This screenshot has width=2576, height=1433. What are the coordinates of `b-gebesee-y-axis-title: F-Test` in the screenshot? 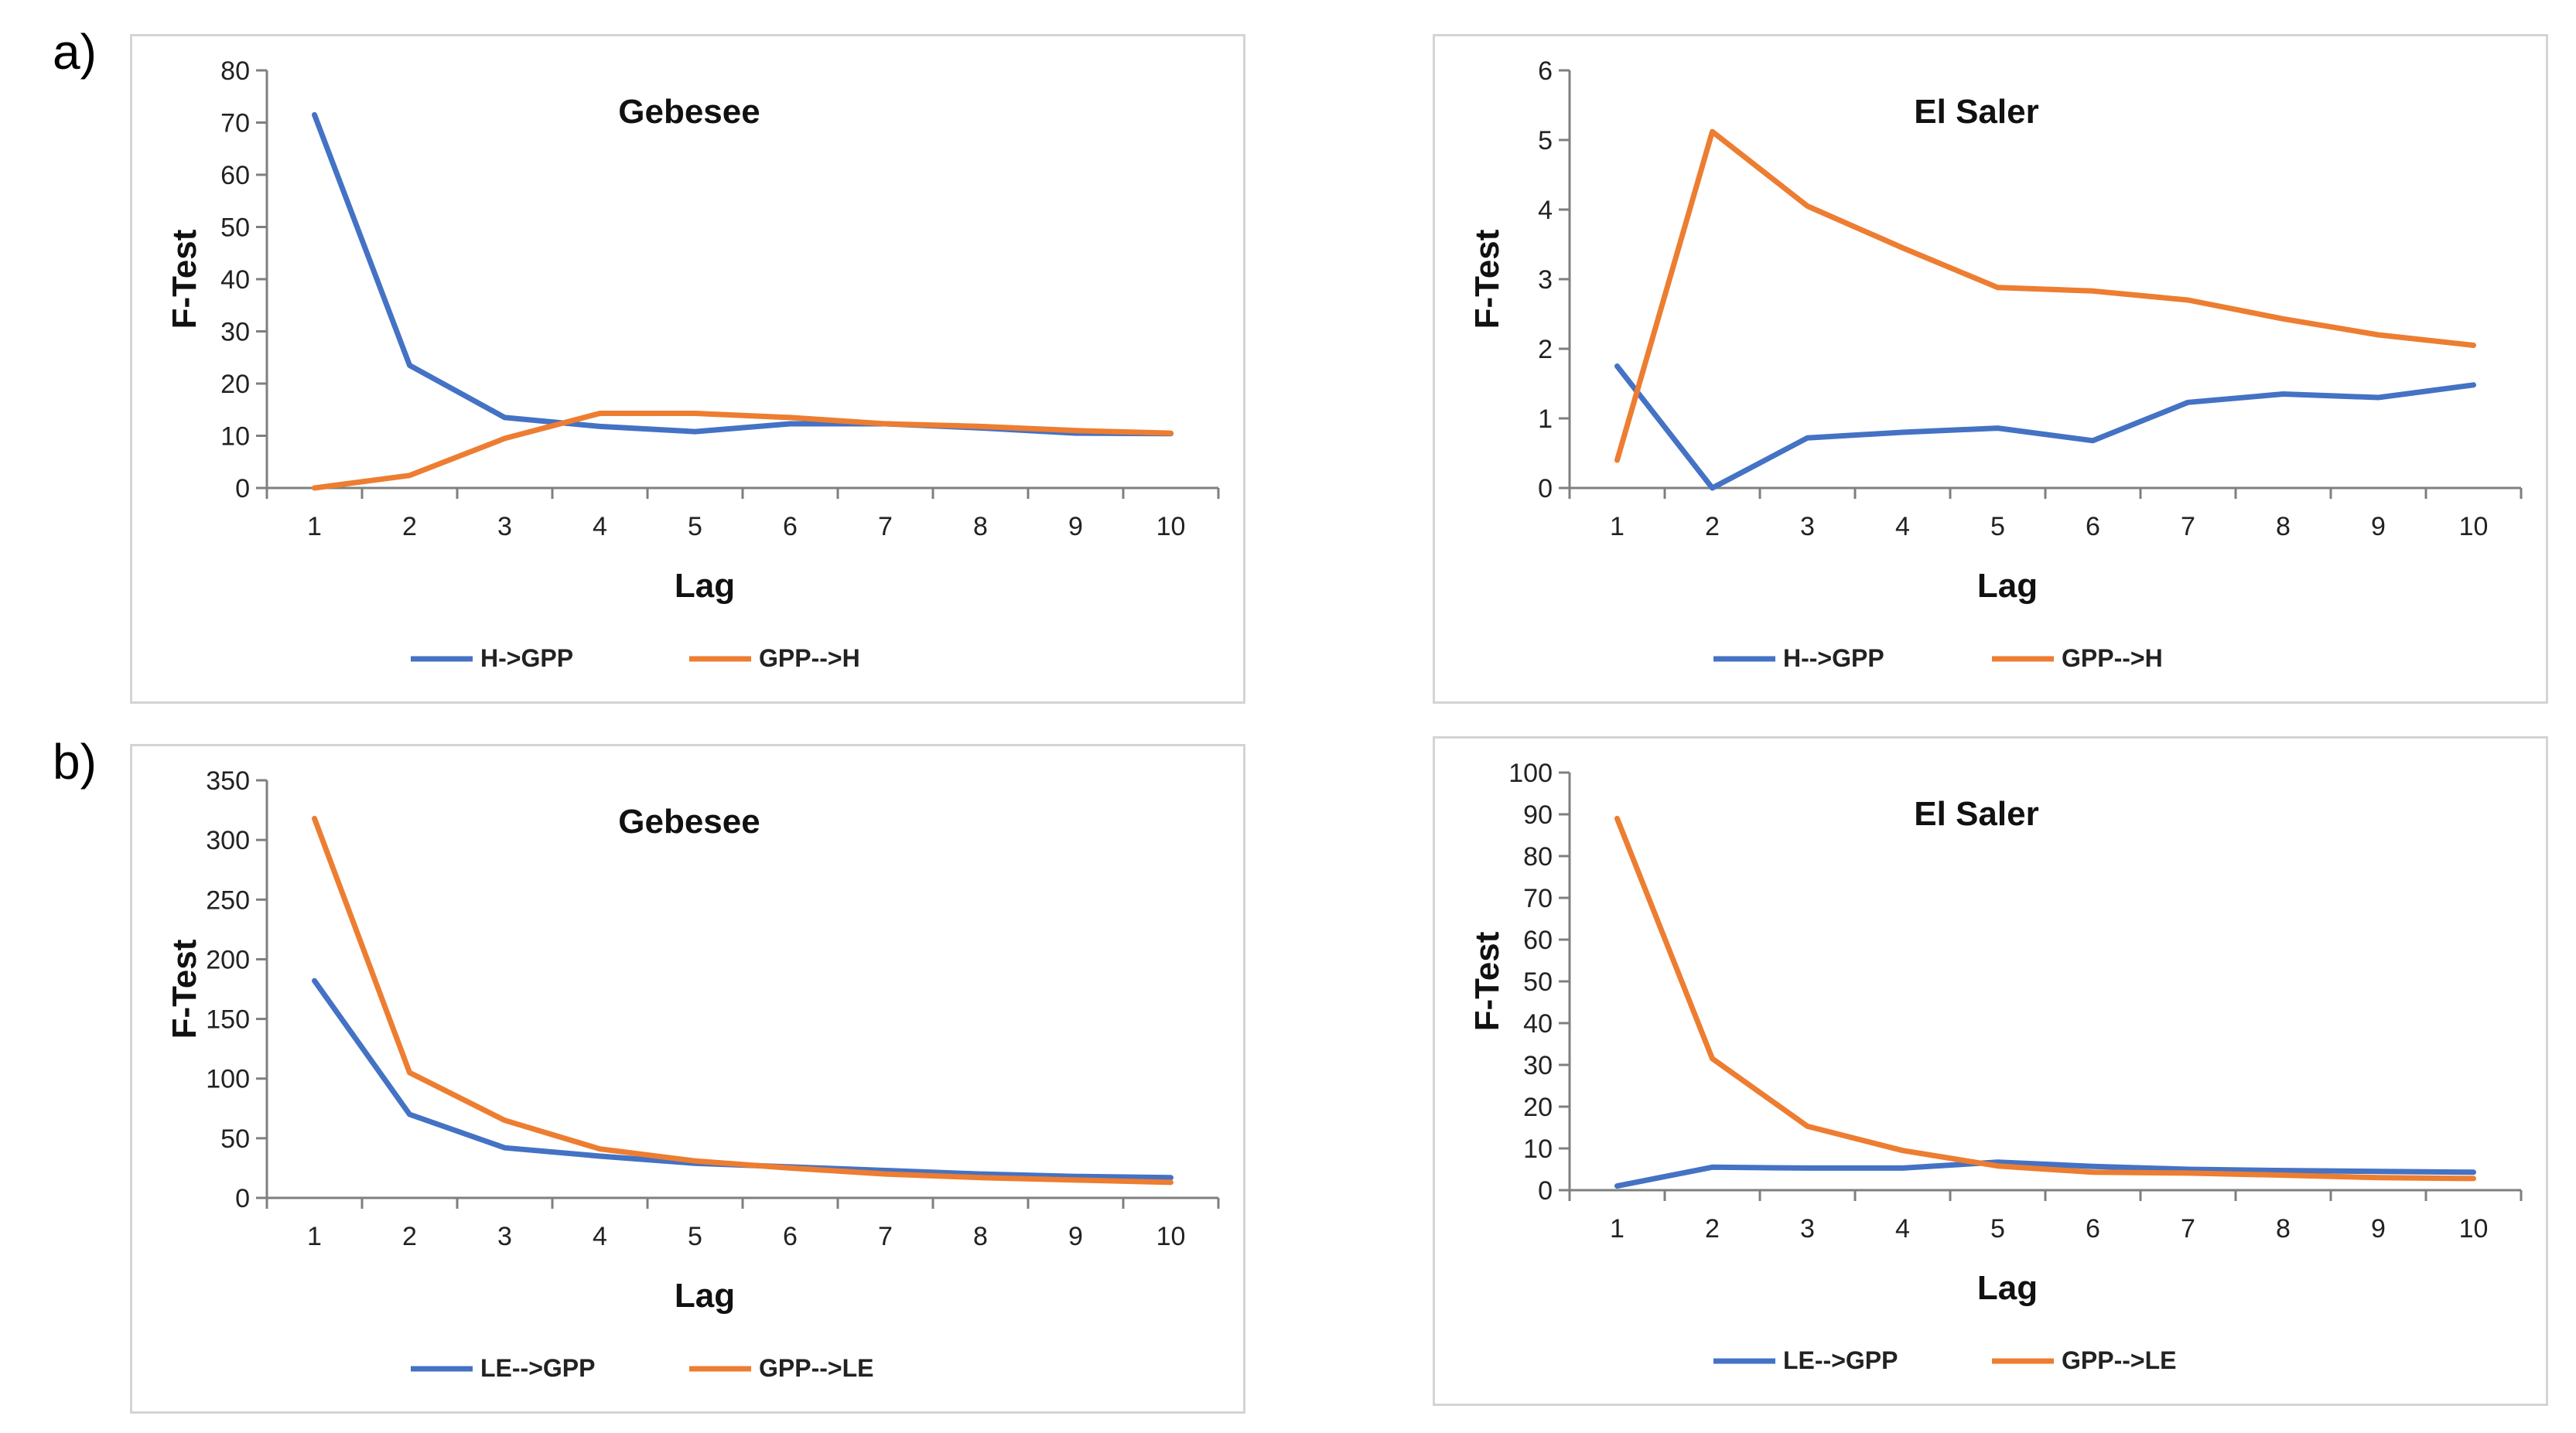 It's located at (184, 989).